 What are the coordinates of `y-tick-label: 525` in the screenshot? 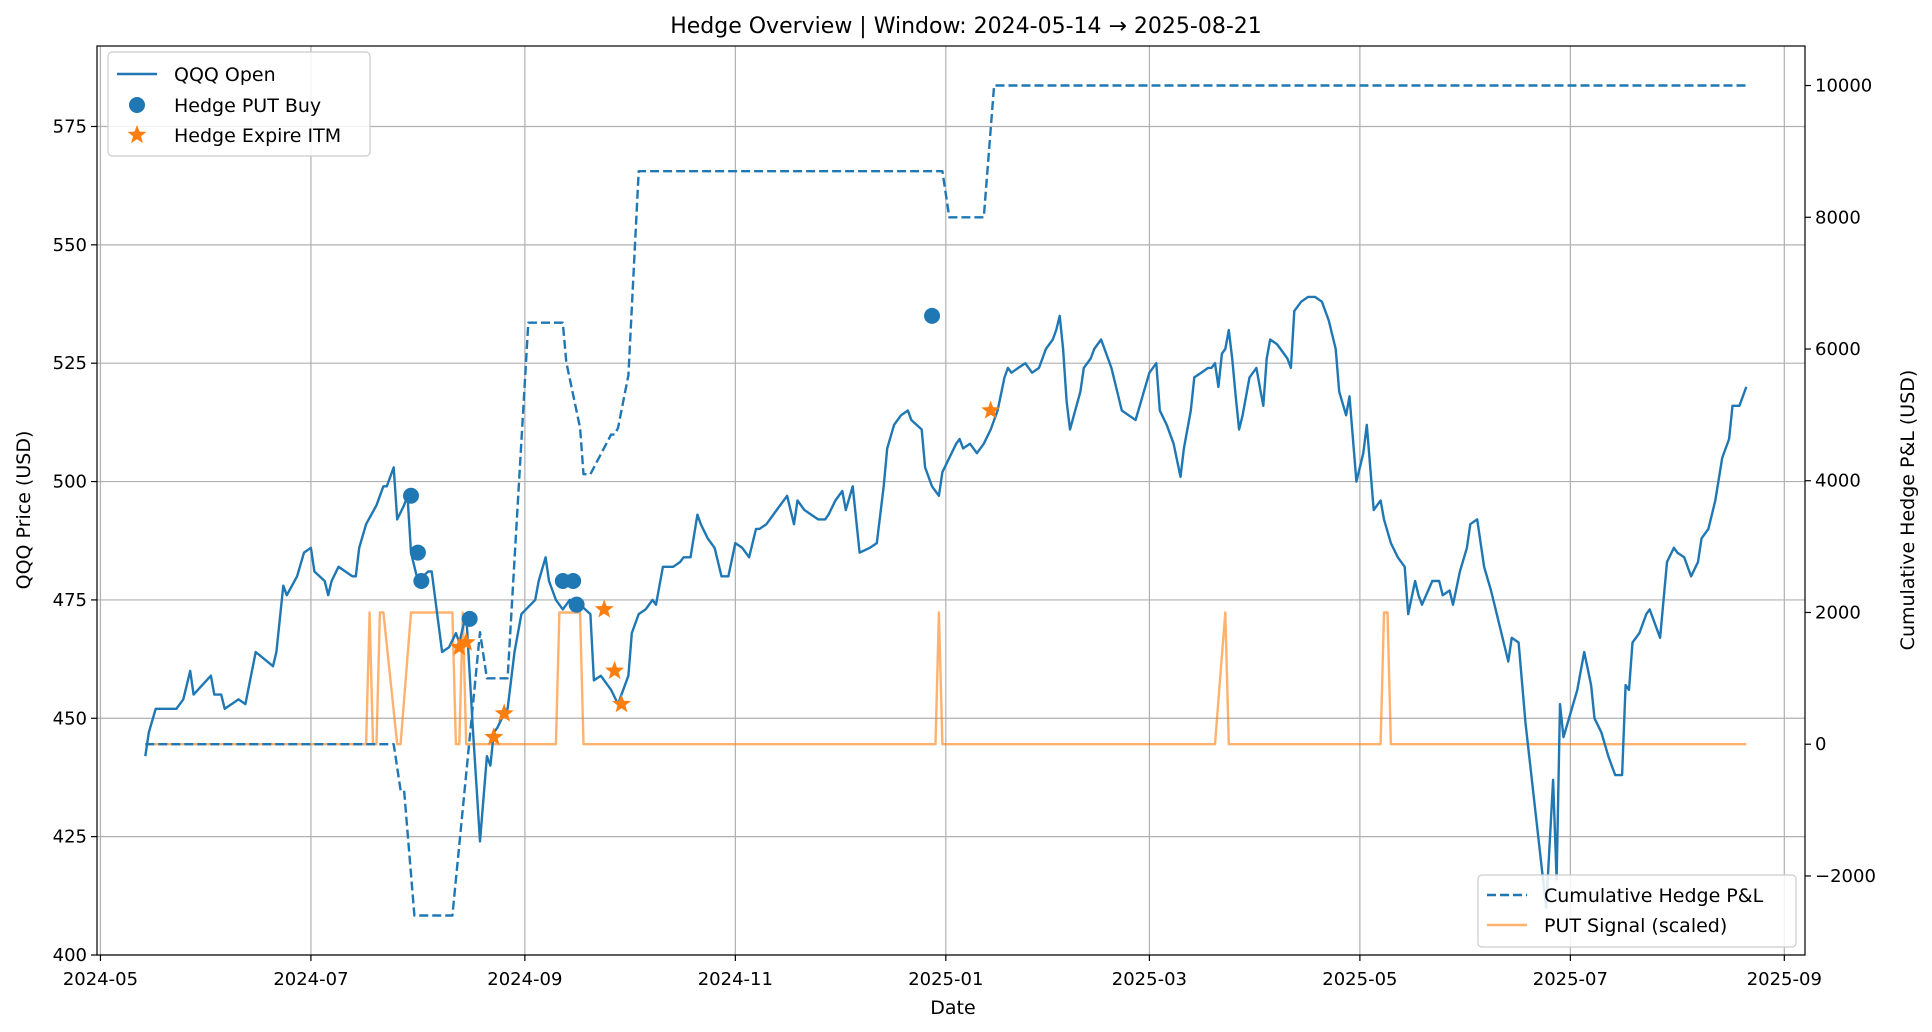 It's located at (70, 363).